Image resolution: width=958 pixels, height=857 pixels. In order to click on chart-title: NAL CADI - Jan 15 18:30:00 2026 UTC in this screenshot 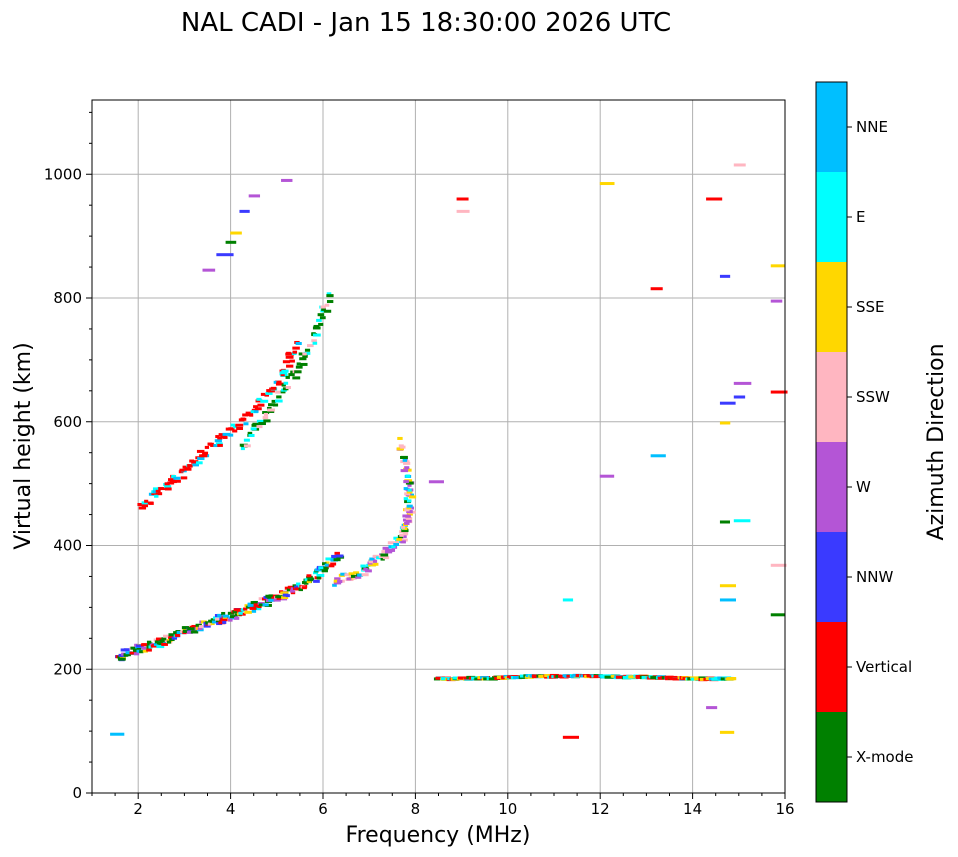, I will do `click(426, 23)`.